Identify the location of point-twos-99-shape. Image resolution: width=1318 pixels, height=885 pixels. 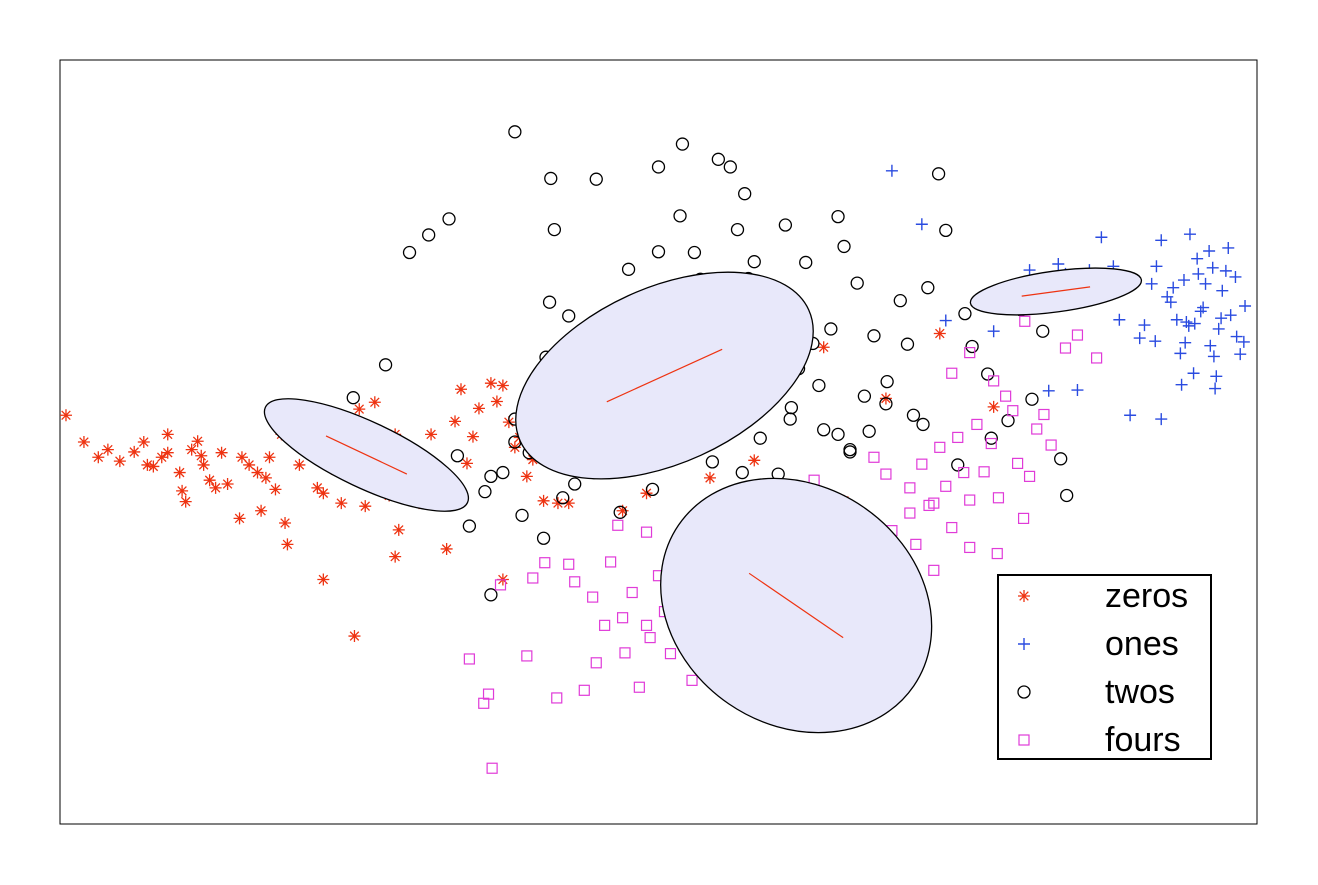
(682, 144).